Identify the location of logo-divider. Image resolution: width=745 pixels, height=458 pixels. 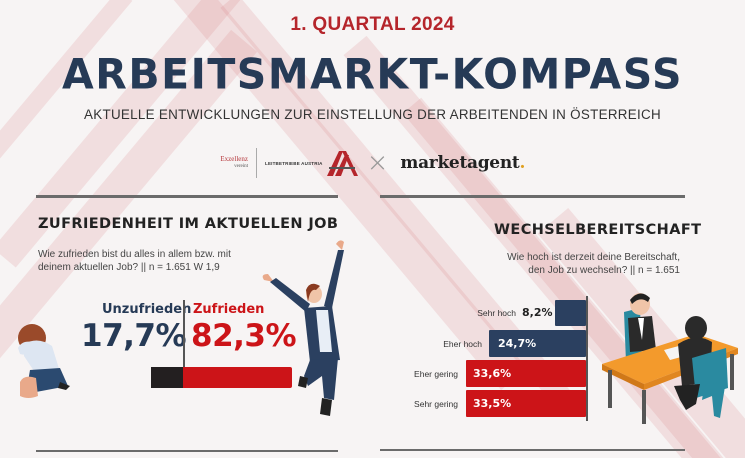
(256, 163).